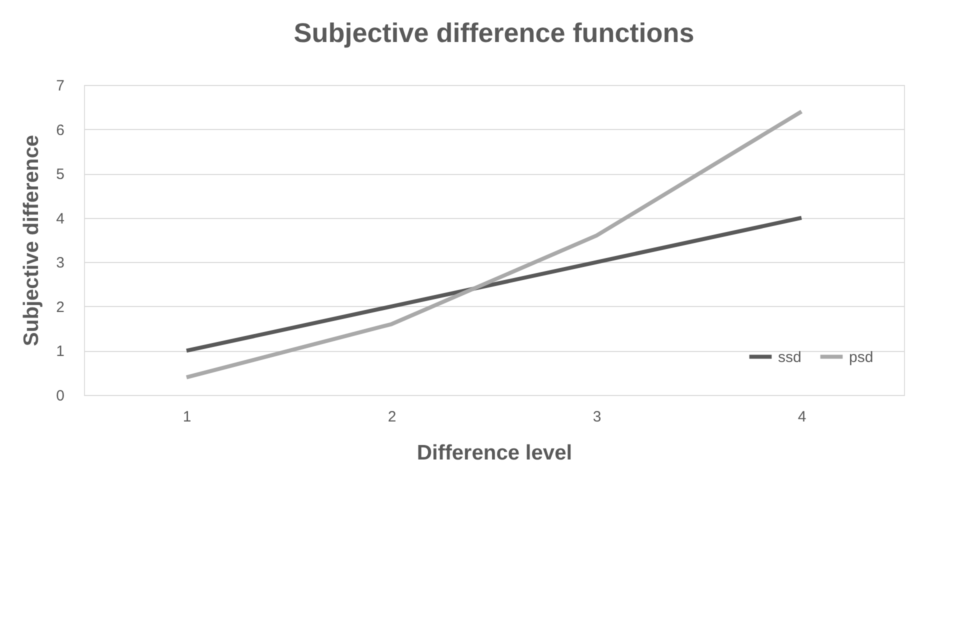  What do you see at coordinates (60, 175) in the screenshot?
I see `y-tick-label: 5` at bounding box center [60, 175].